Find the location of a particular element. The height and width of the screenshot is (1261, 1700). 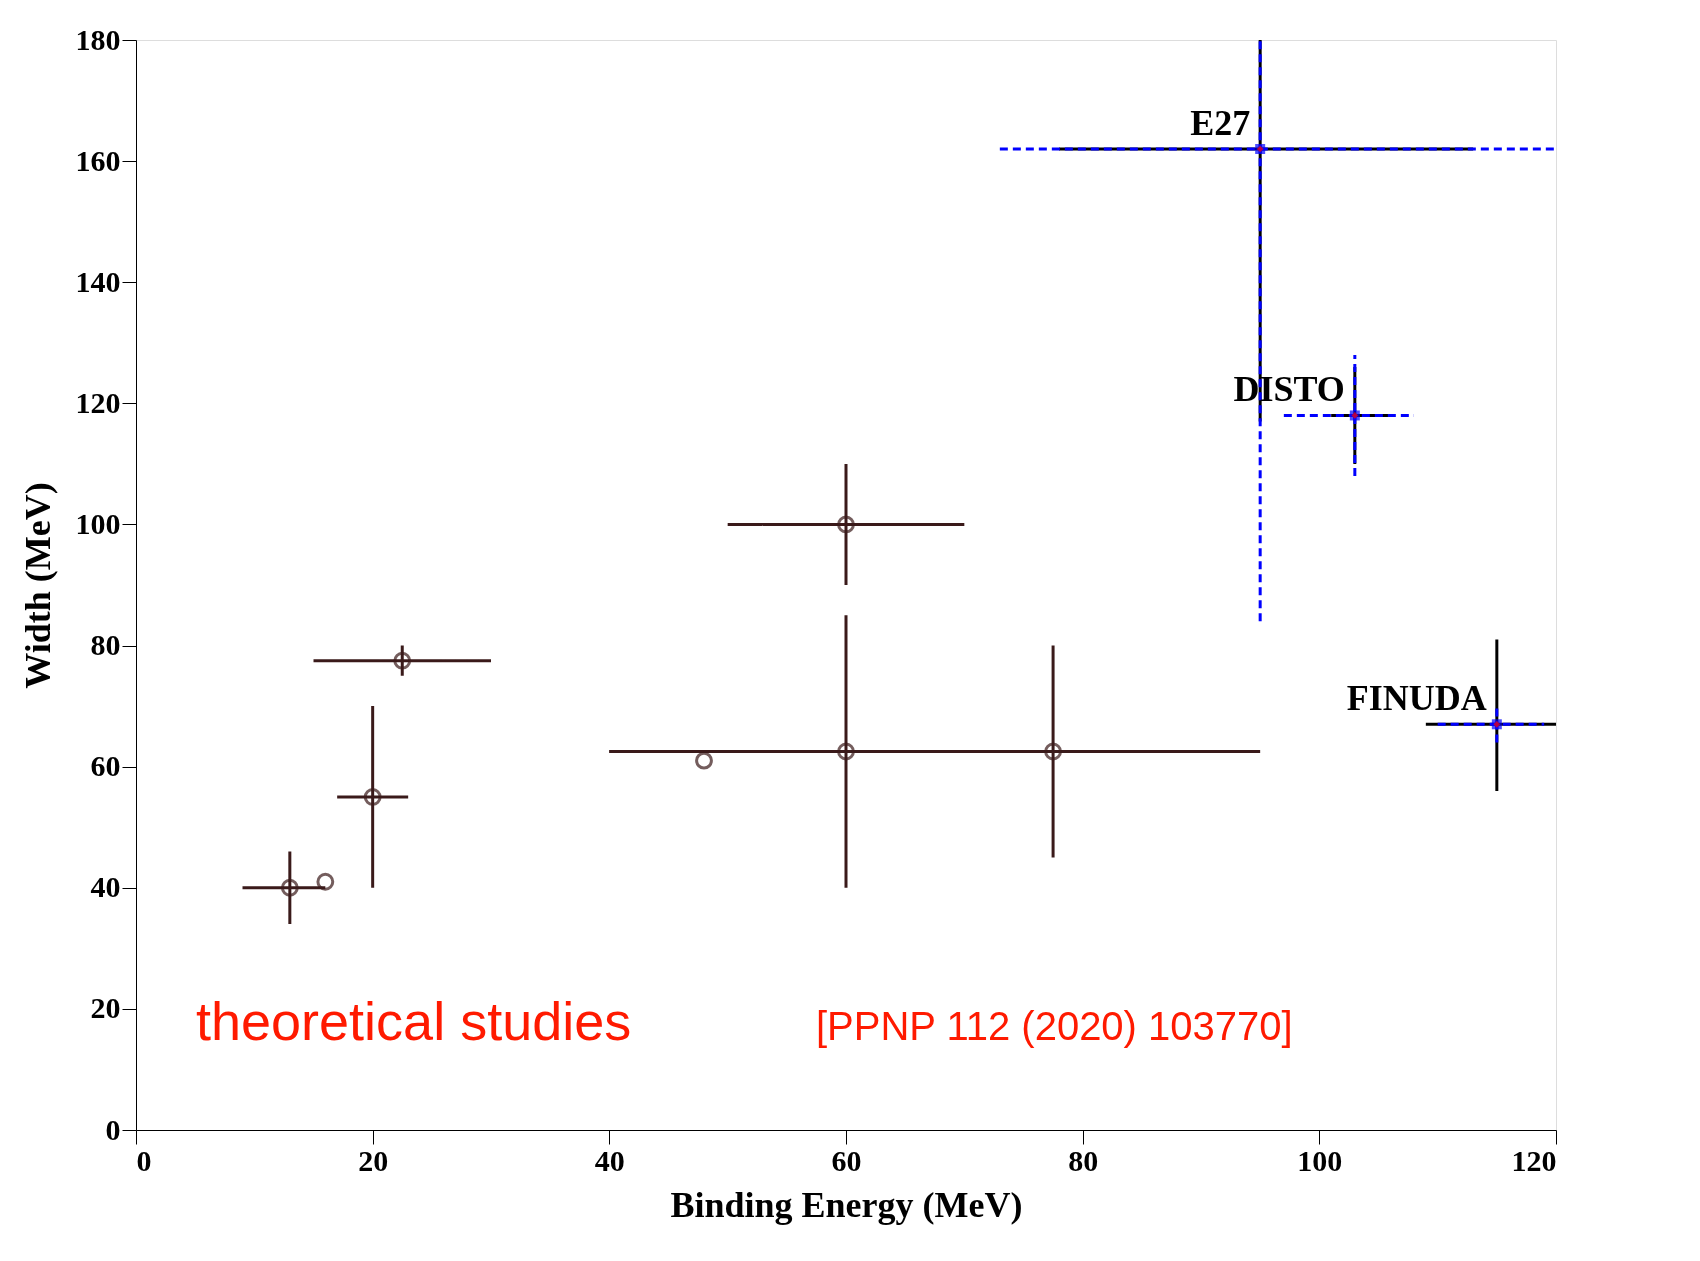

y-tick-label: 100 is located at coordinates (98, 523).